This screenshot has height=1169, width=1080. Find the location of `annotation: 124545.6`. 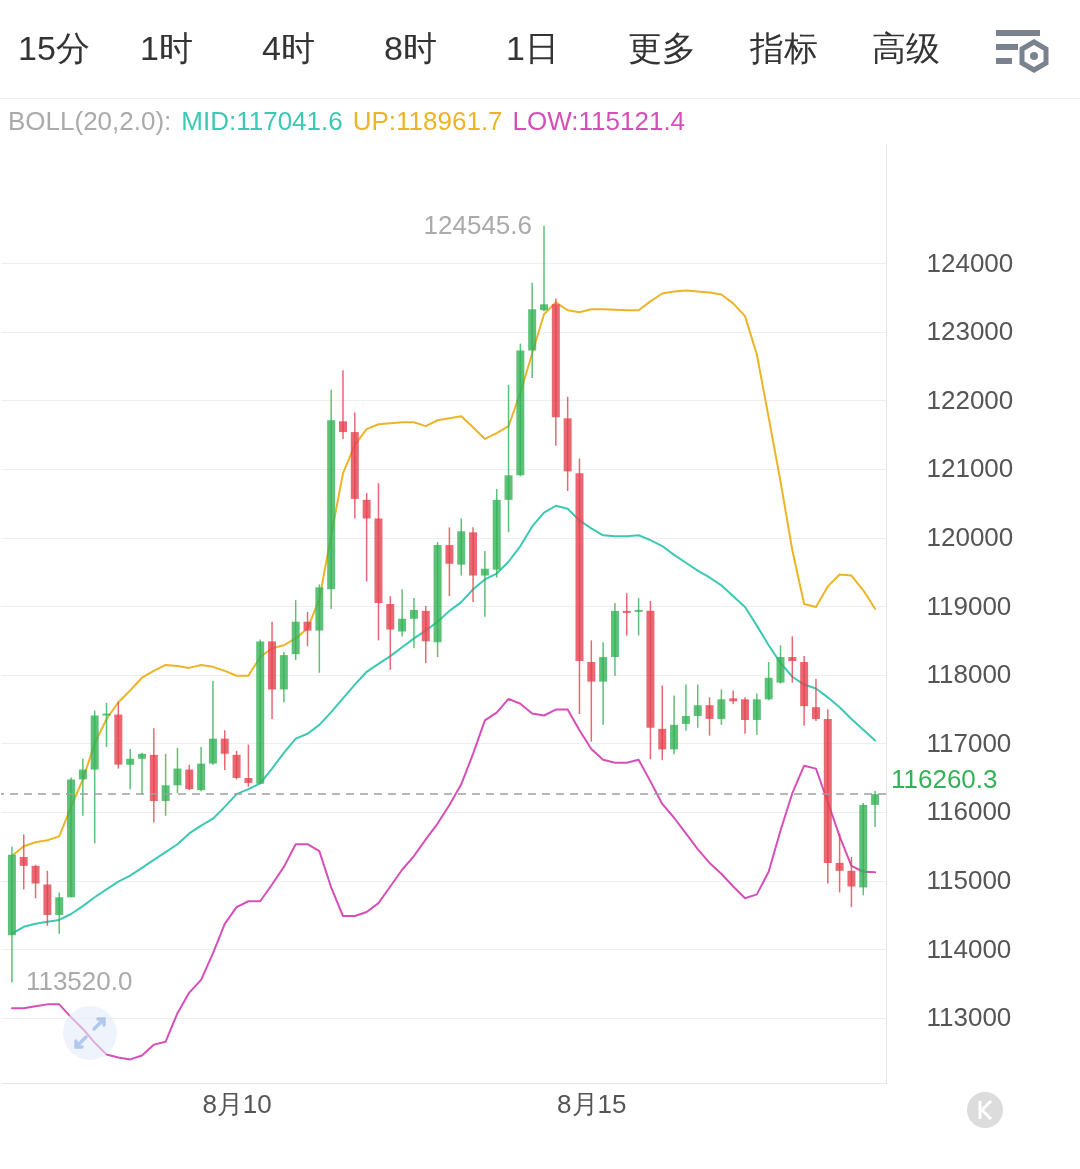

annotation: 124545.6 is located at coordinates (478, 224).